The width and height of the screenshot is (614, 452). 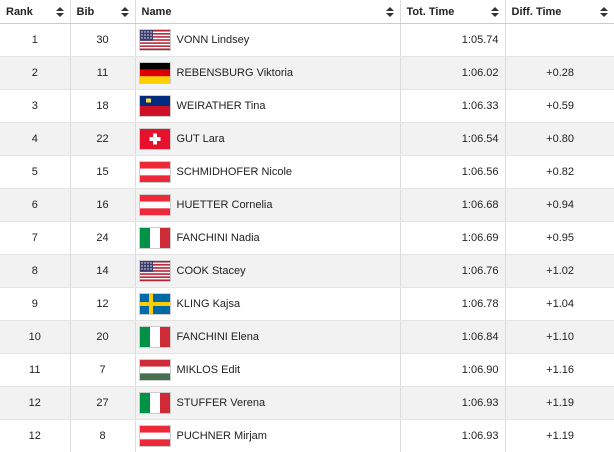 I want to click on header-row: Rank Bib Name Tot. Time Diff. Time, so click(x=307, y=12).